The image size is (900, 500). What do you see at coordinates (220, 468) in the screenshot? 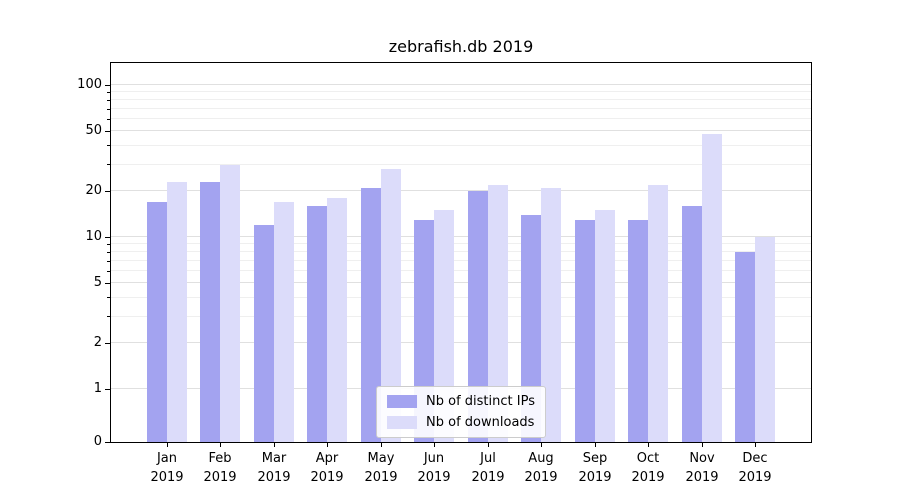
I see `x-tick-label: Feb 2019` at bounding box center [220, 468].